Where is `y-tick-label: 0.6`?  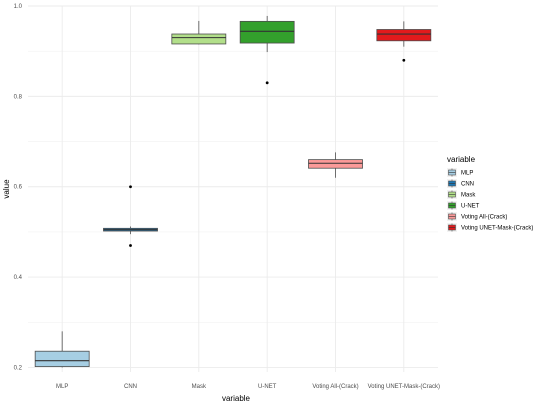
y-tick-label: 0.6 is located at coordinates (18, 188).